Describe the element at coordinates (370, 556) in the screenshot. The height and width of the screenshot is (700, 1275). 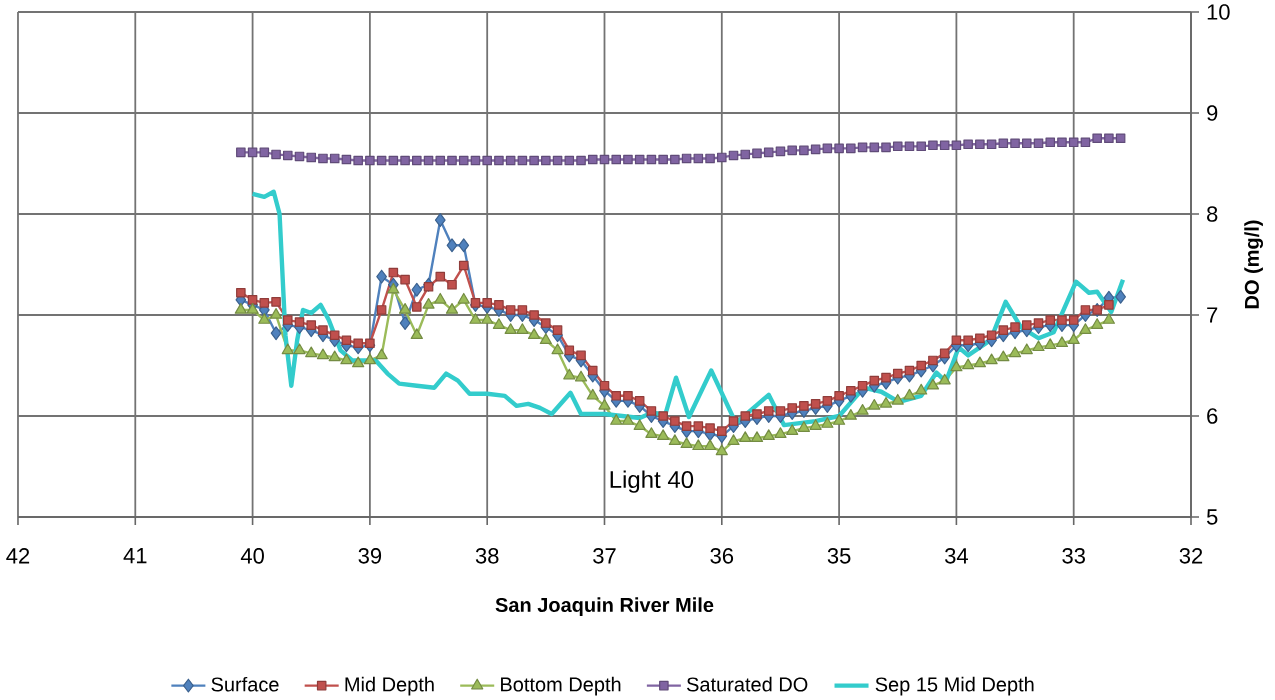
I see `x-tick-label: 39` at that location.